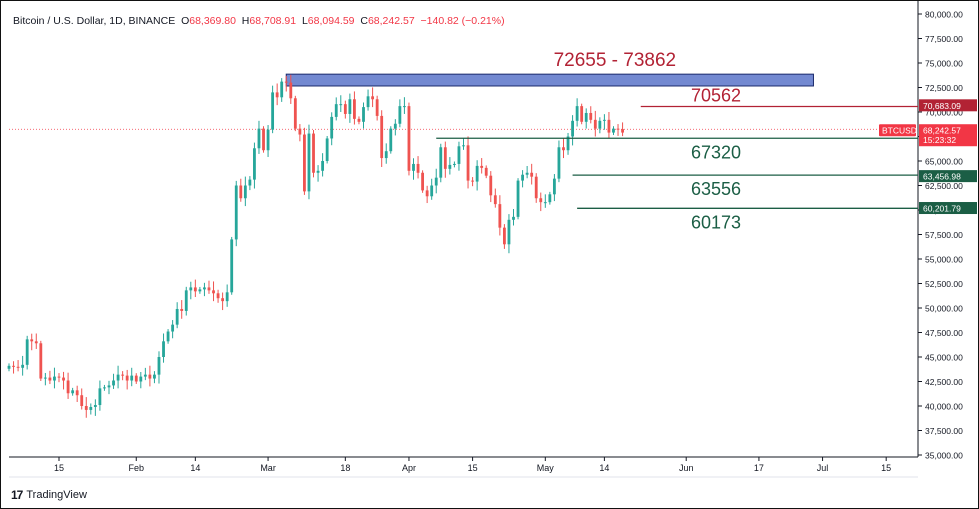  What do you see at coordinates (944, 235) in the screenshot?
I see `y-tick-label: 57,500.00` at bounding box center [944, 235].